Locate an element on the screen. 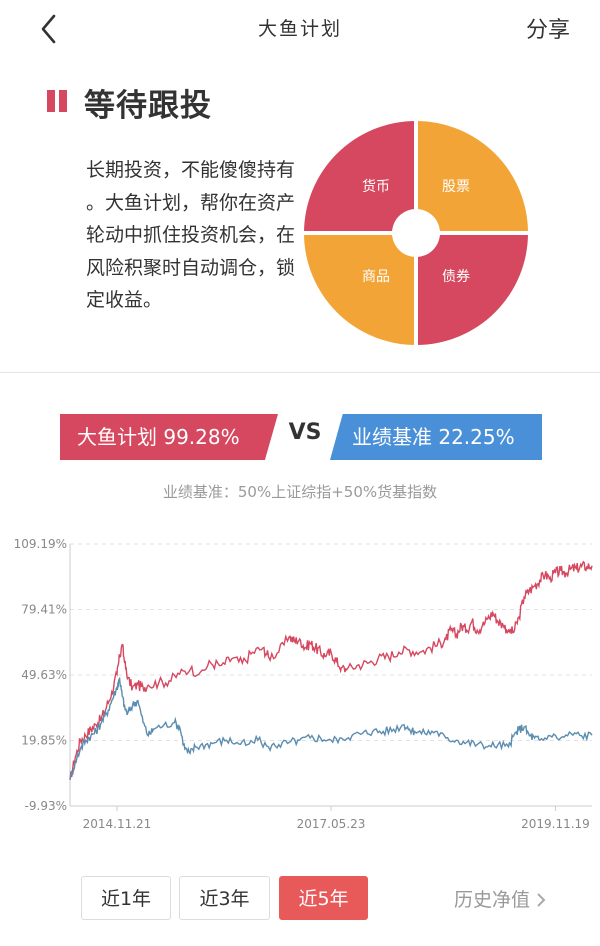 The image size is (600, 946). vs-label: VS is located at coordinates (305, 432).